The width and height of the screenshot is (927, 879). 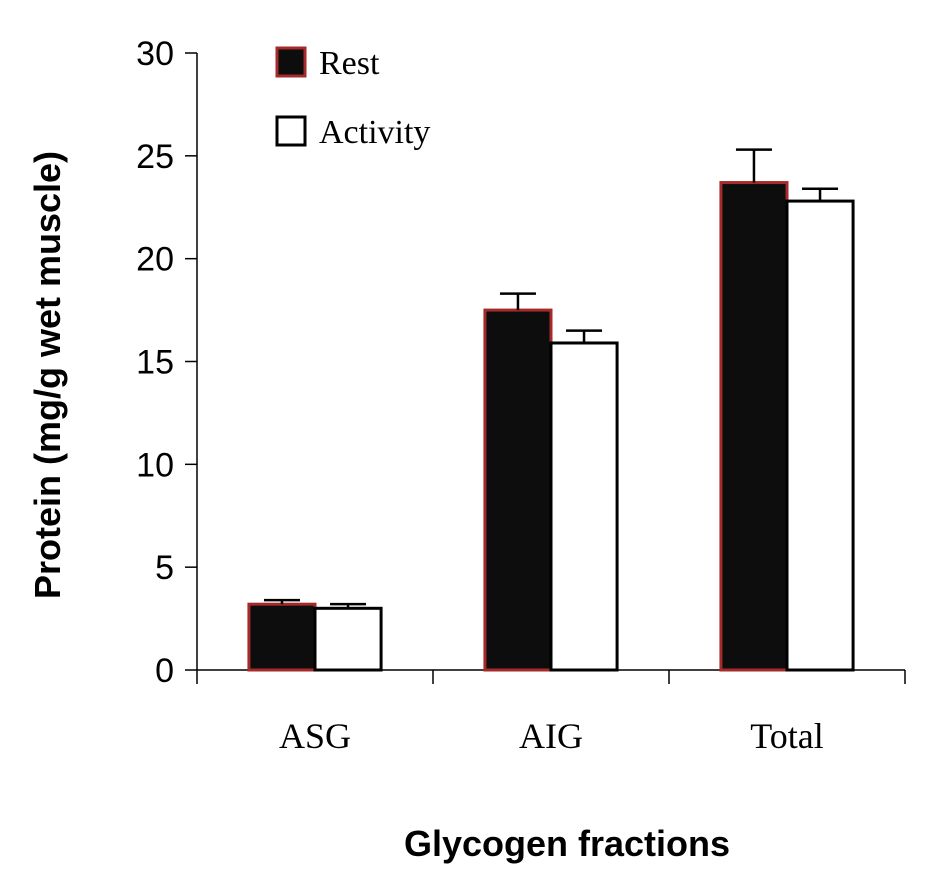 I want to click on y-tick-label: 25, so click(x=155, y=157).